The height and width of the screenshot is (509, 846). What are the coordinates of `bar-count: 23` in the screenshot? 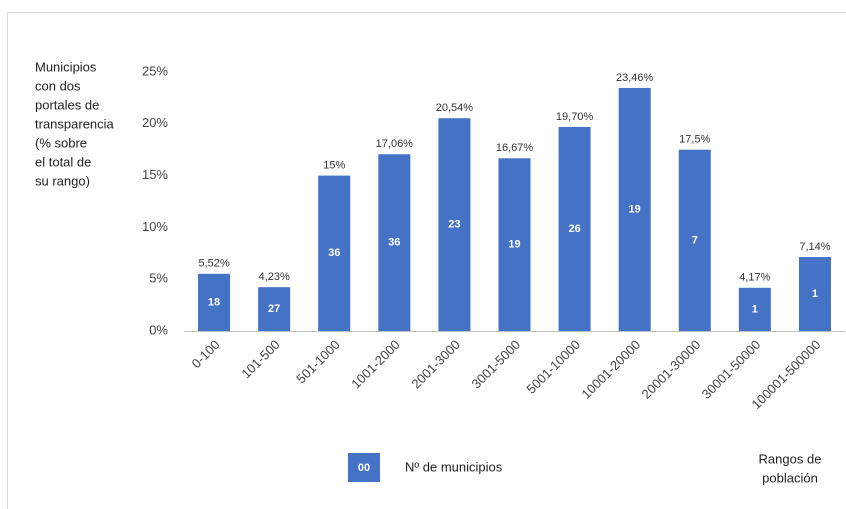 It's located at (454, 225).